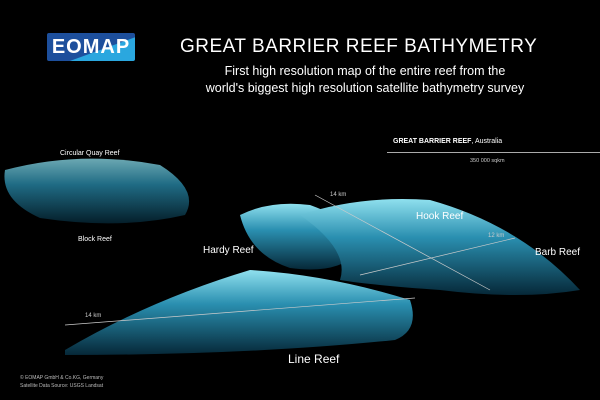 This screenshot has height=400, width=600. I want to click on page-title: GREAT BARRIER REEF BATHYMETRY, so click(359, 46).